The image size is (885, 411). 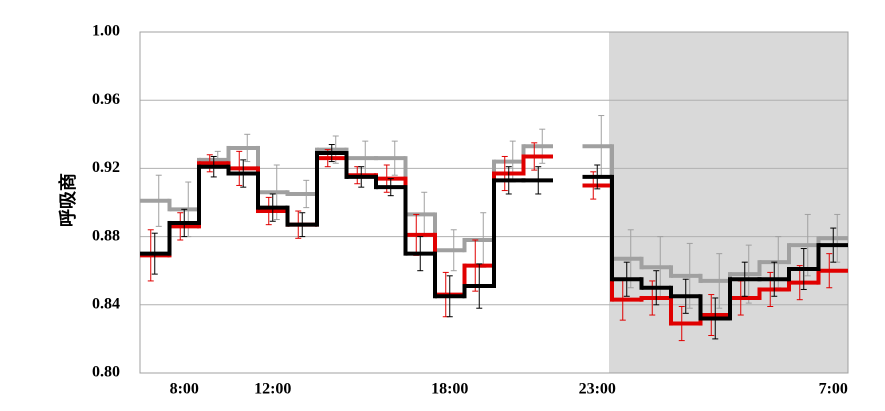 What do you see at coordinates (106, 167) in the screenshot?
I see `y-tick-label: 0.92` at bounding box center [106, 167].